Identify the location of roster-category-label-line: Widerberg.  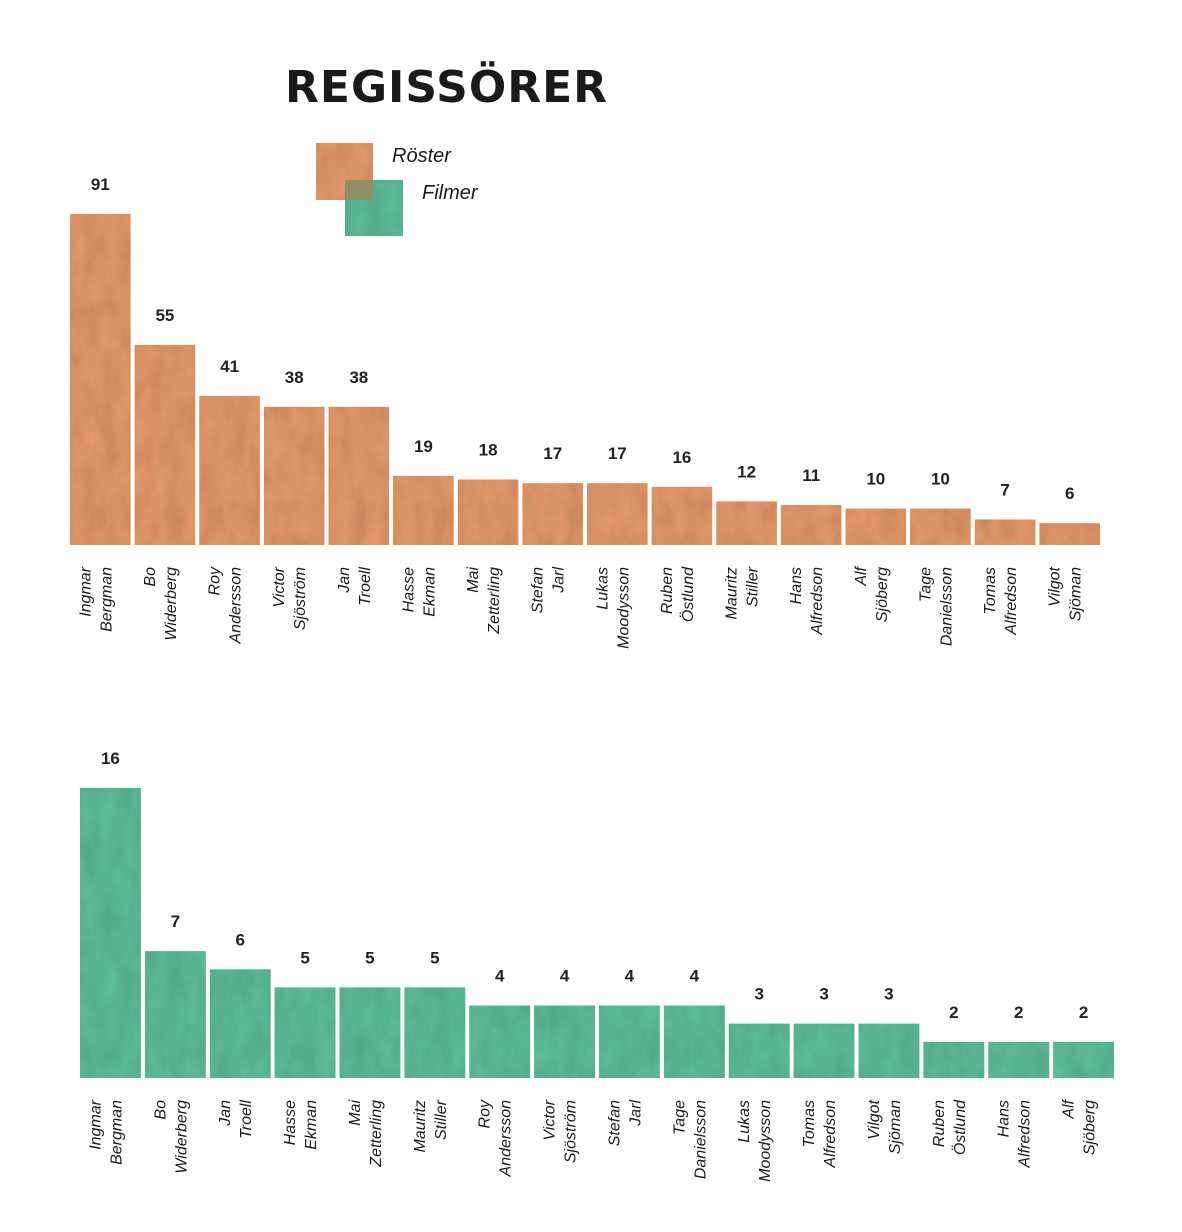
(171, 604).